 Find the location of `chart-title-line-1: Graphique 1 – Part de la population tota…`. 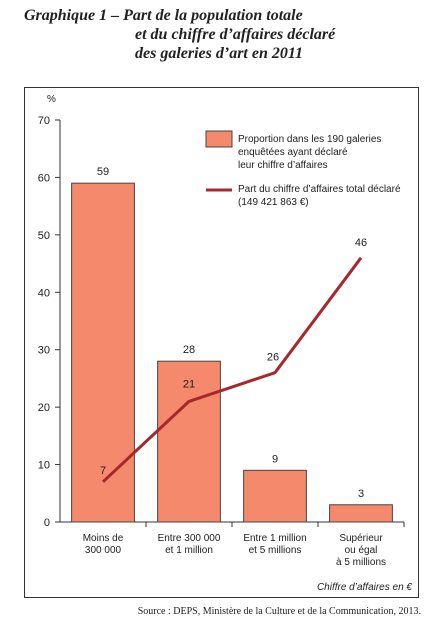

chart-title-line-1: Graphique 1 – Part de la population tota… is located at coordinates (163, 15).